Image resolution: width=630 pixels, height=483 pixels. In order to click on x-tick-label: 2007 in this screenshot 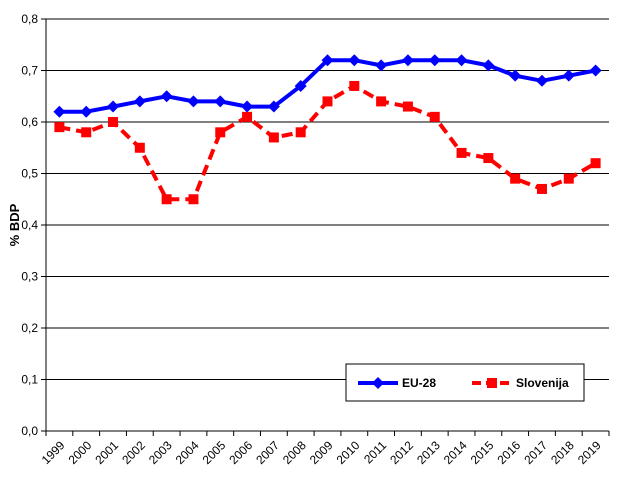, I will do `click(267, 452)`.